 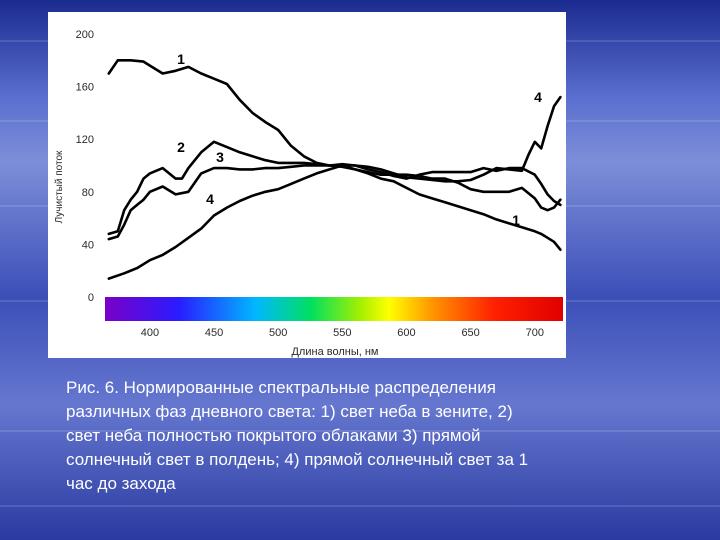 What do you see at coordinates (59, 186) in the screenshot?
I see `y-axis-title: Лучистый поток` at bounding box center [59, 186].